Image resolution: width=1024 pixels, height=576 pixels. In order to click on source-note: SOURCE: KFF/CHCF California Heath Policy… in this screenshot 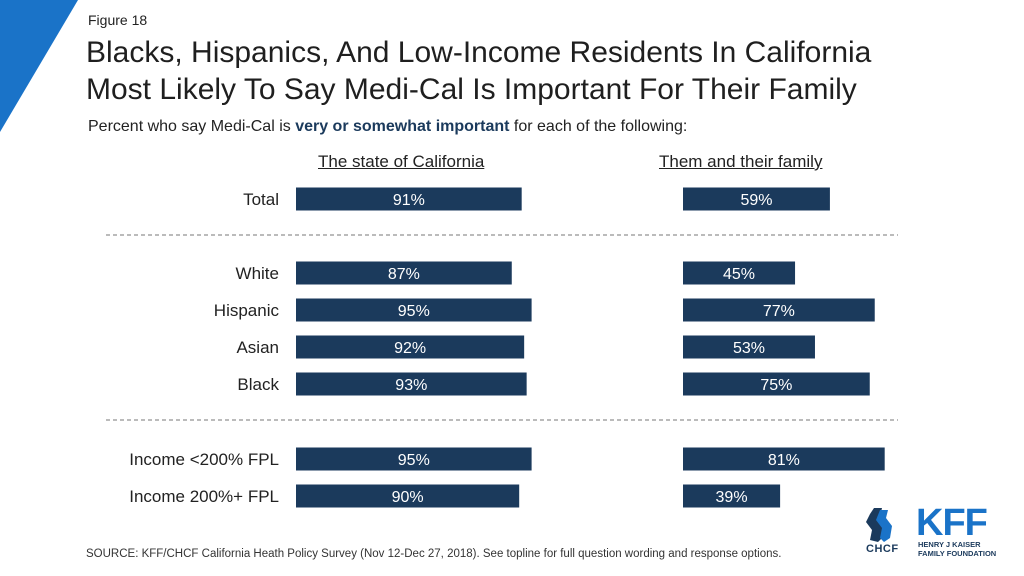, I will do `click(434, 554)`.